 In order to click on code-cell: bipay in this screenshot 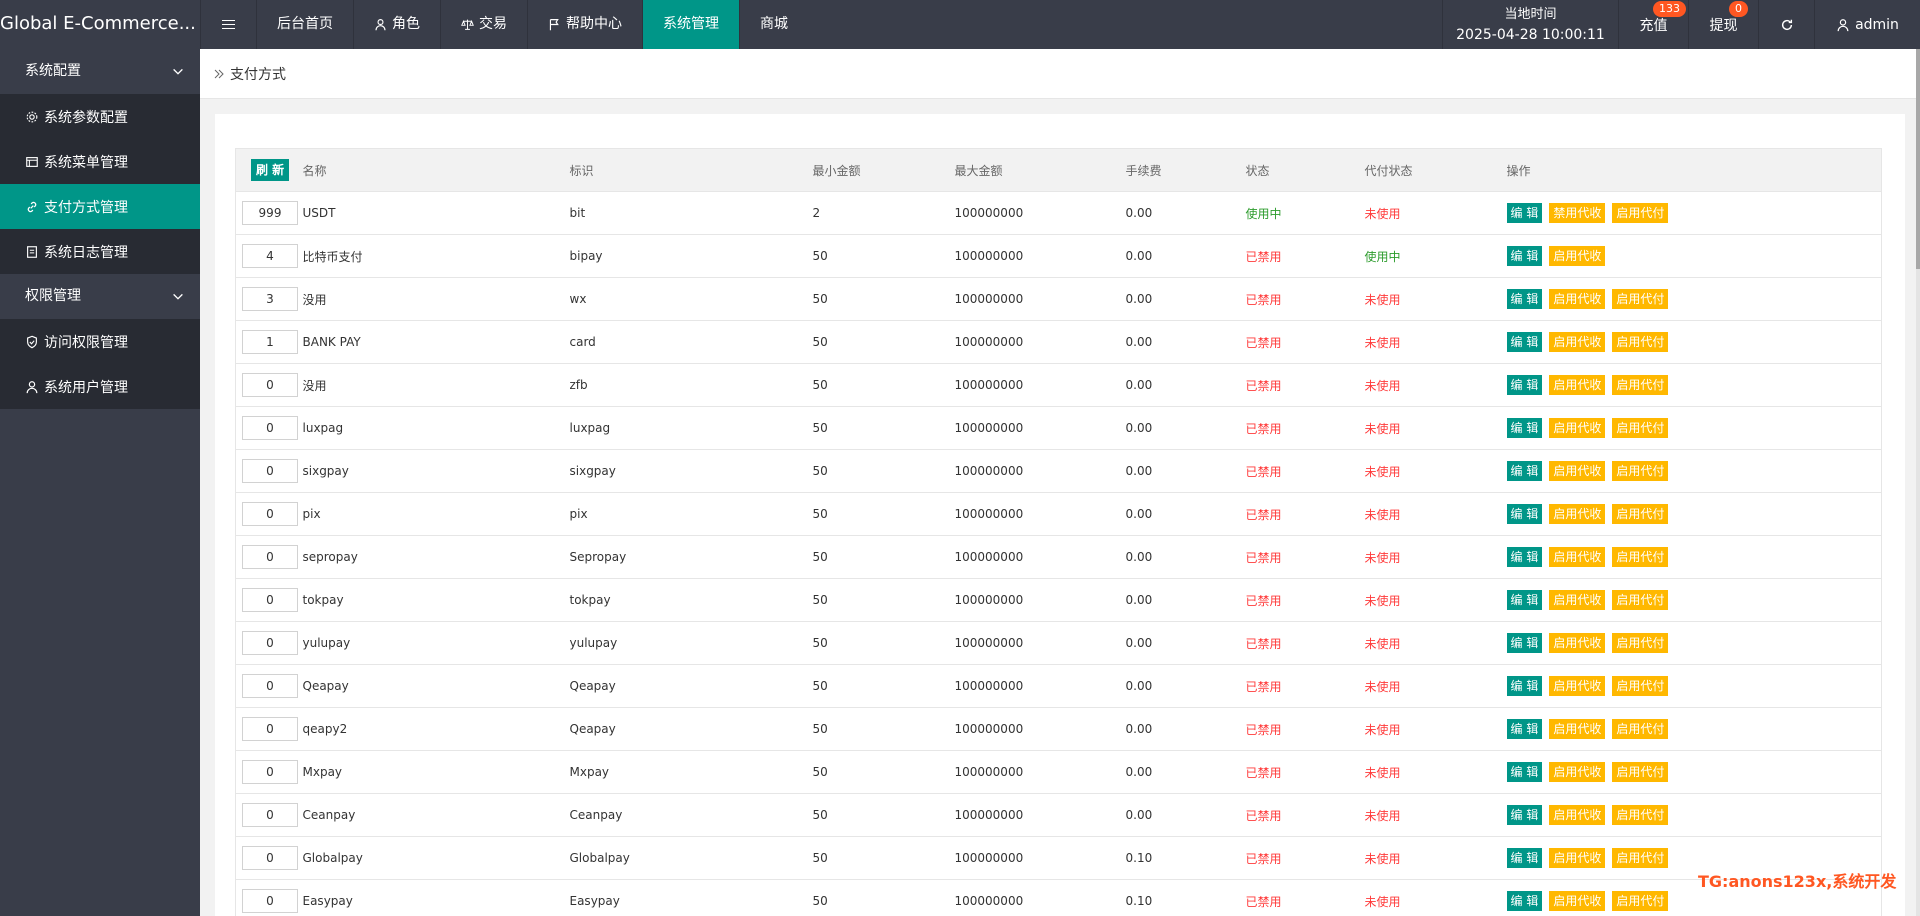, I will do `click(691, 256)`.